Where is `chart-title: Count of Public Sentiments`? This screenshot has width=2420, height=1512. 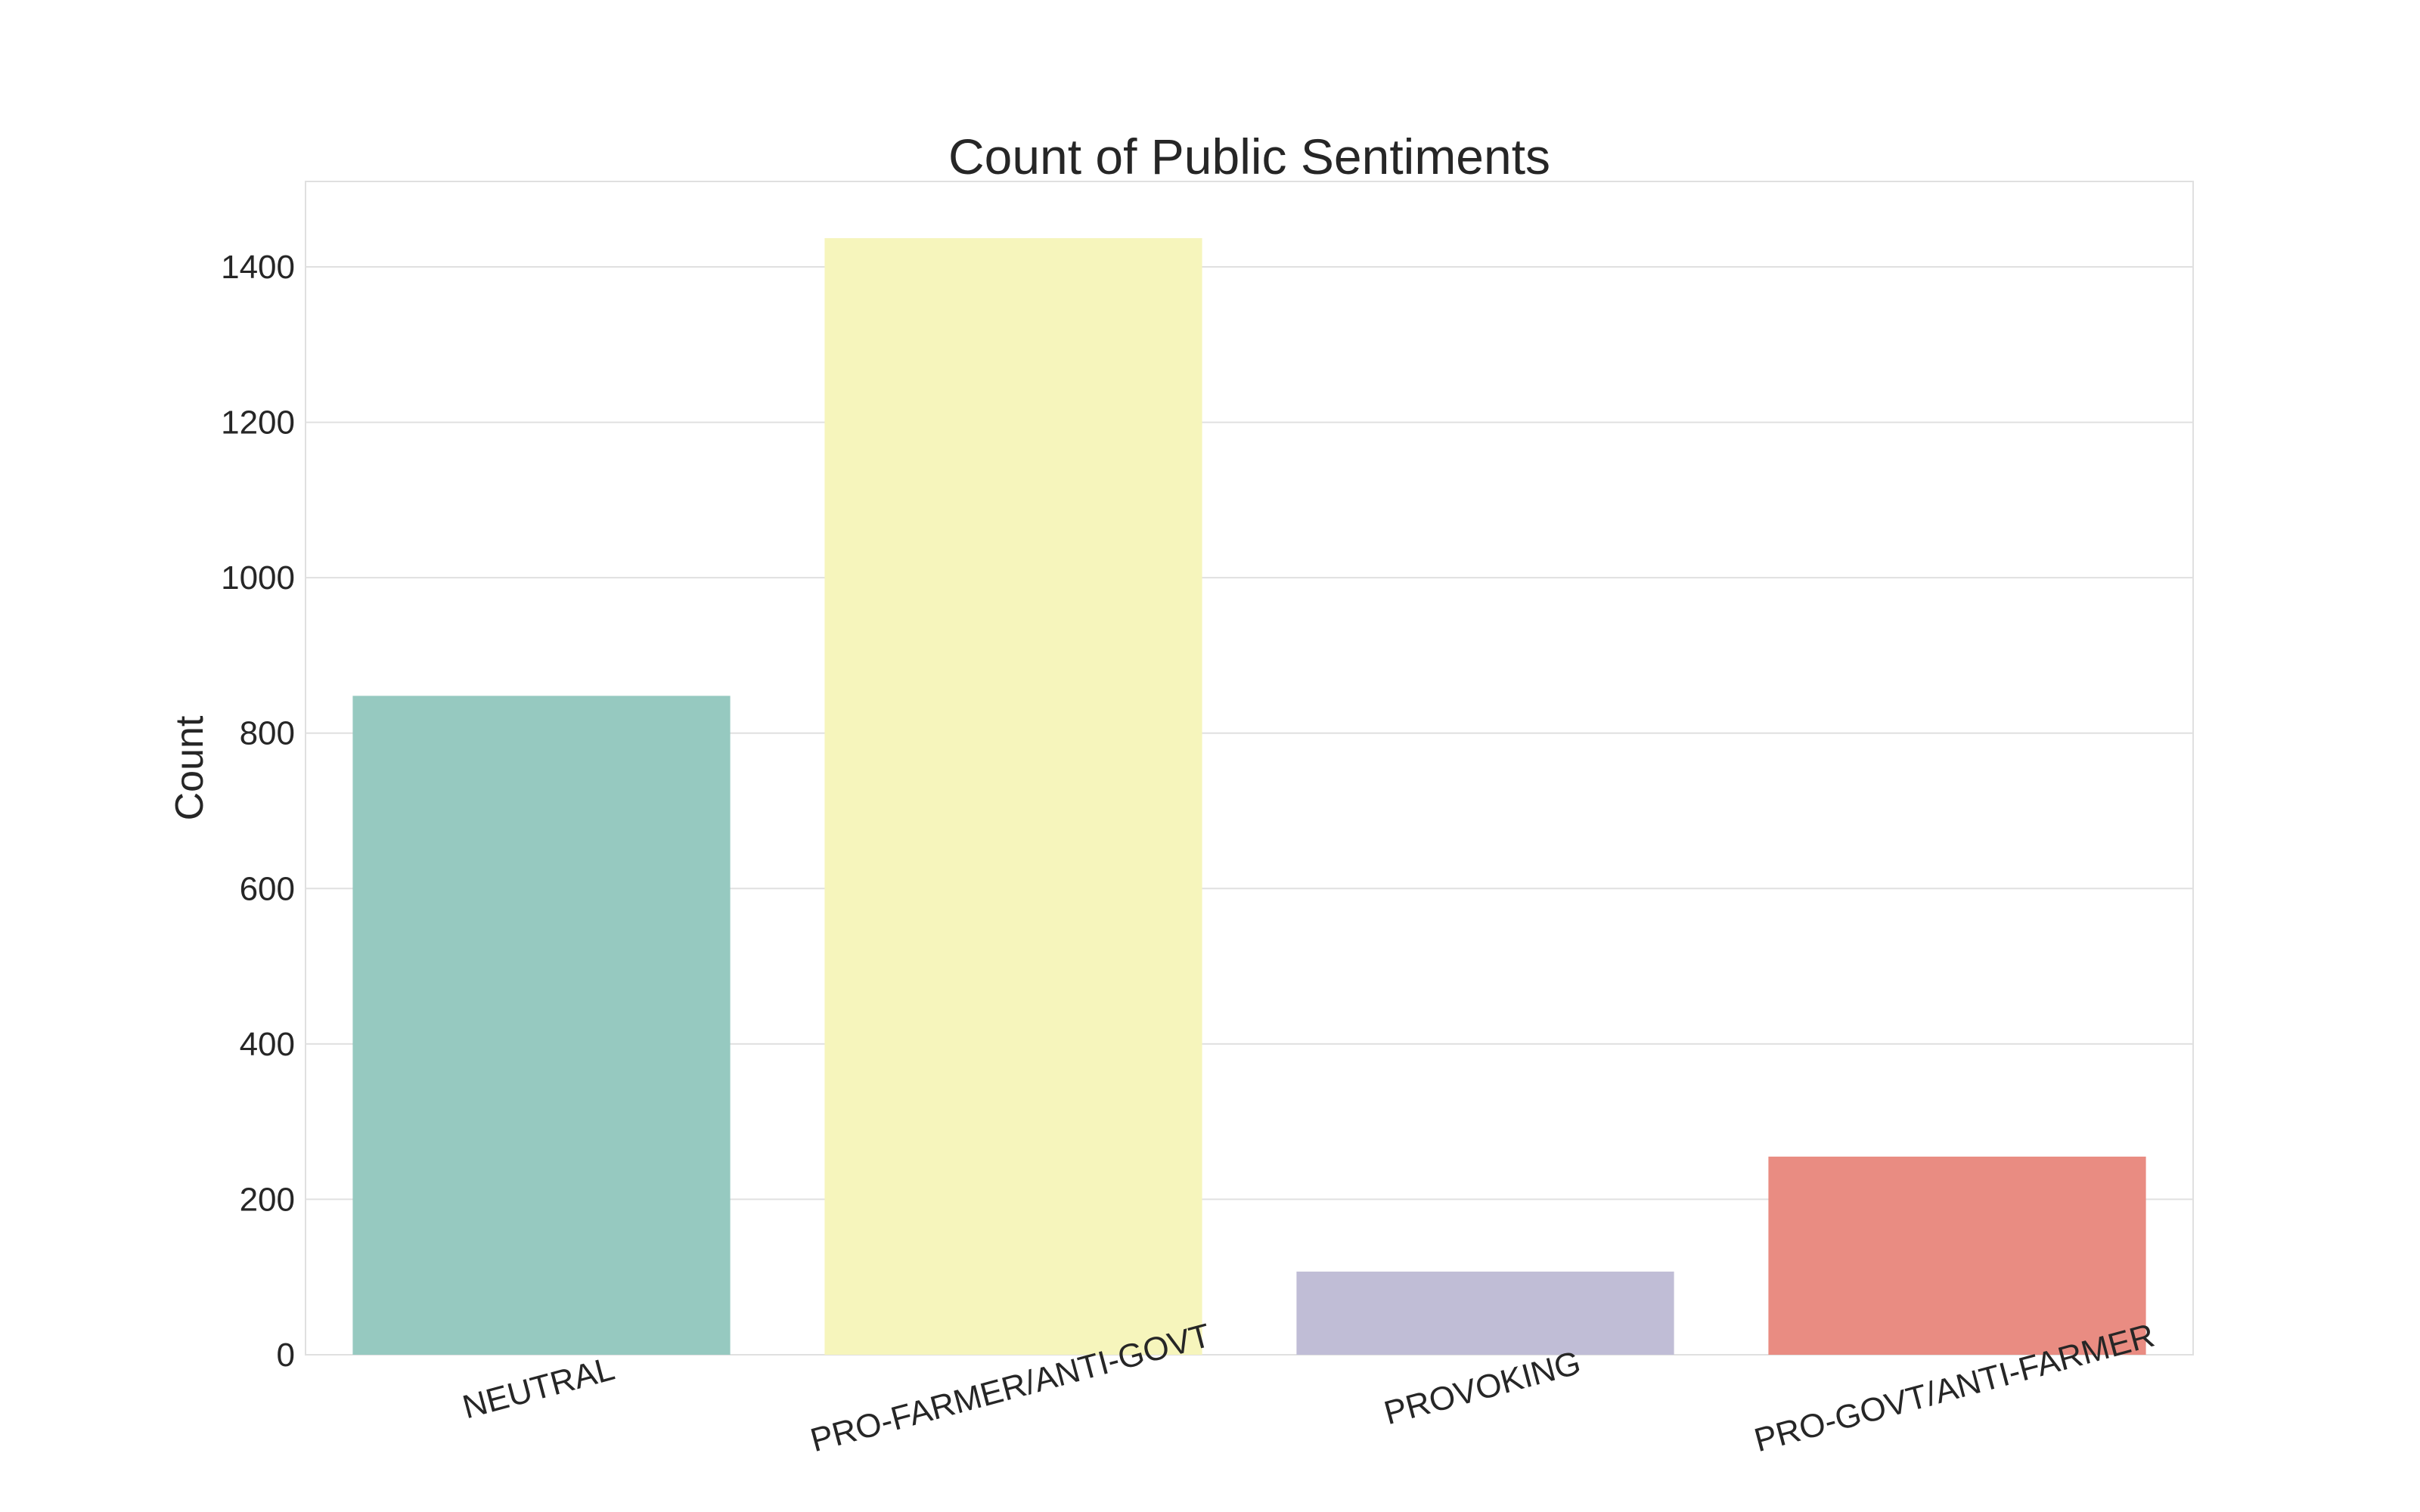 chart-title: Count of Public Sentiments is located at coordinates (1249, 156).